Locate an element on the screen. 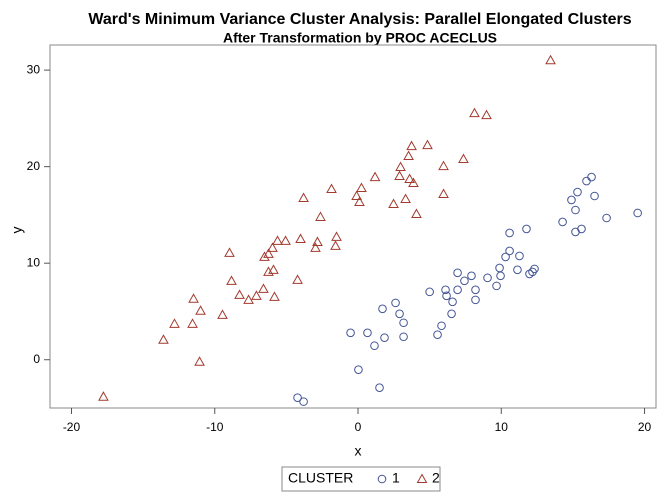 Image resolution: width=666 pixels, height=500 pixels. x-tick-label: 10 is located at coordinates (502, 427).